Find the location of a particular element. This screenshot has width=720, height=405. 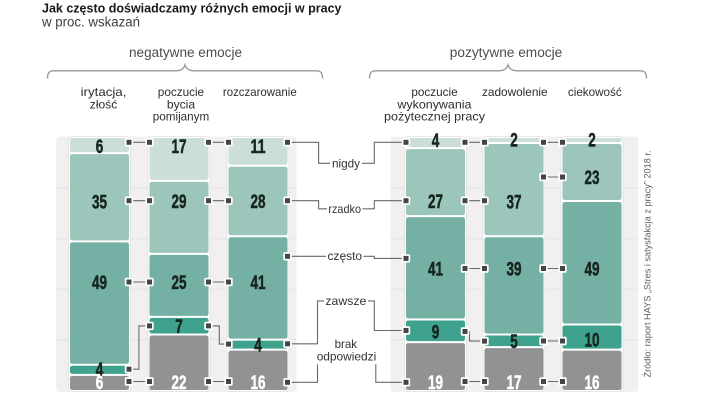

svg-text: pozytywne emocje is located at coordinates (506, 52).